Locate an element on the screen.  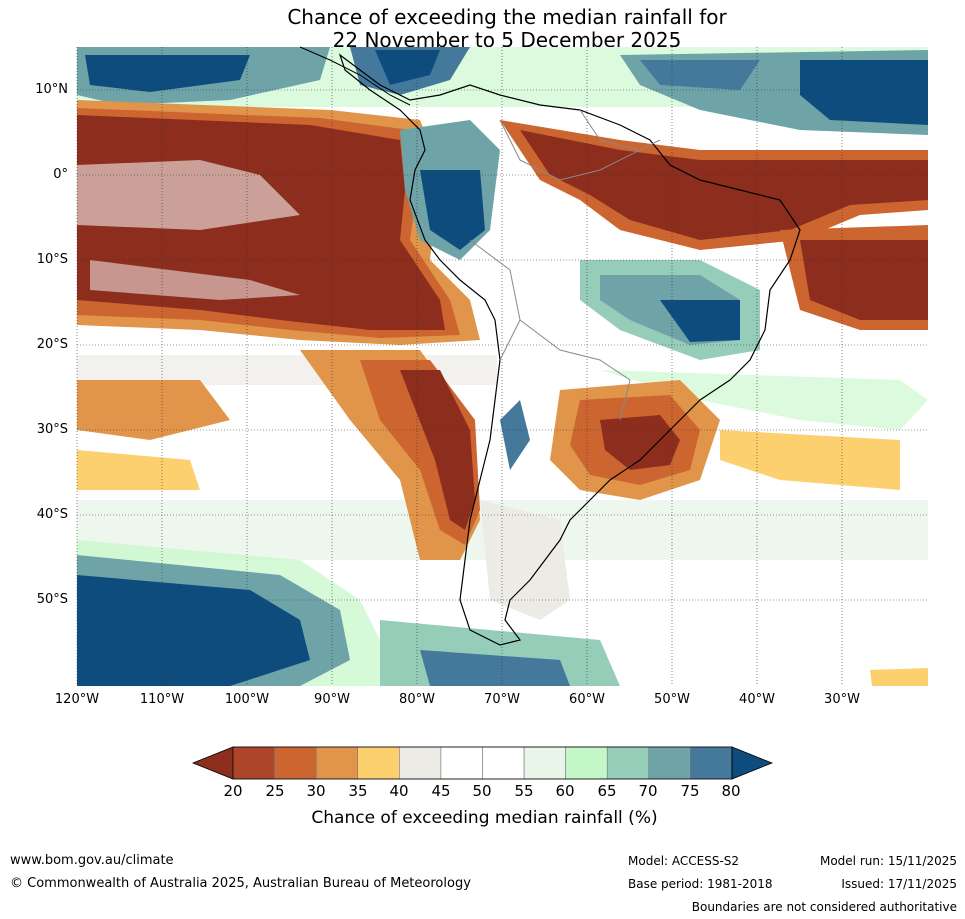
colorbar-tick: 80 is located at coordinates (731, 791).